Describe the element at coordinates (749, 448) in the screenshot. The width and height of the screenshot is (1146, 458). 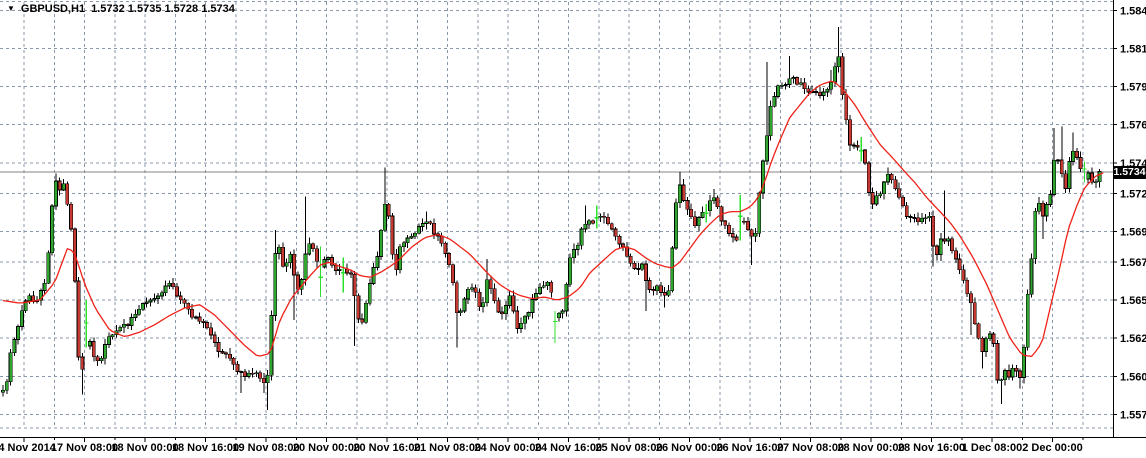
I see `time-axis-label: 26 Nov 16:00` at that location.